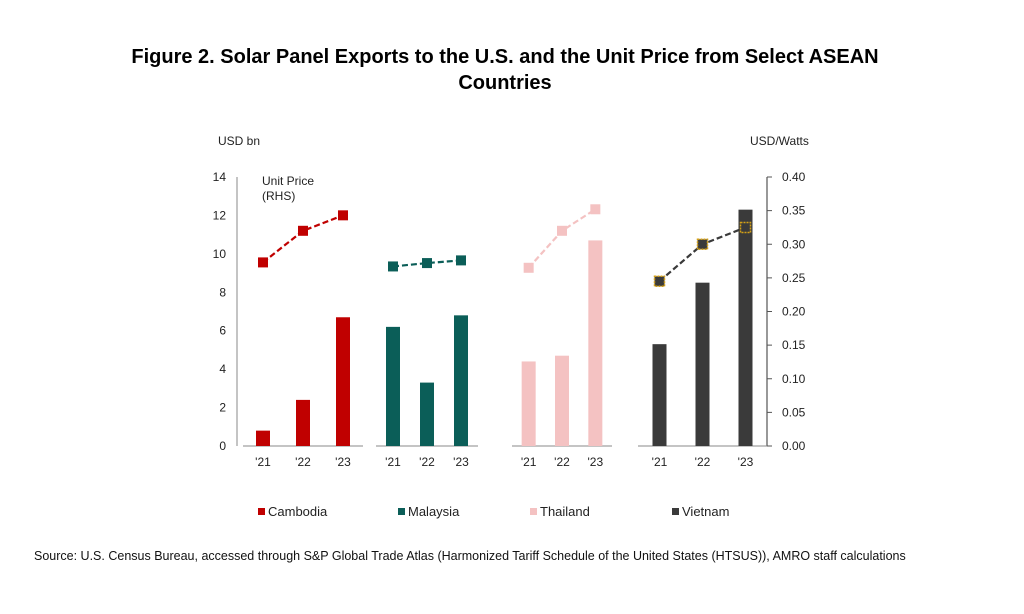 The image size is (1024, 614). What do you see at coordinates (529, 462) in the screenshot?
I see `x-tick-label-thailand: '21` at bounding box center [529, 462].